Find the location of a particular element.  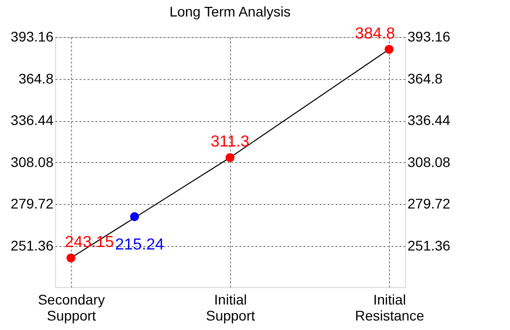

y2-tick-label: 364.8 is located at coordinates (425, 78).